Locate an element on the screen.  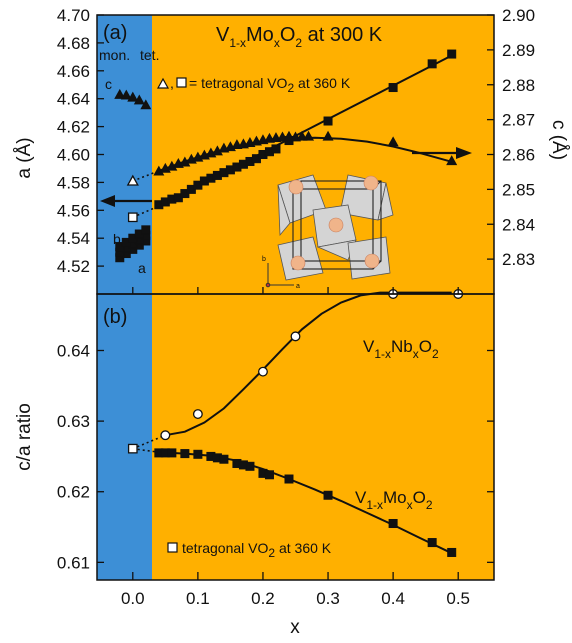
label-tet: tet. is located at coordinates (149, 55).